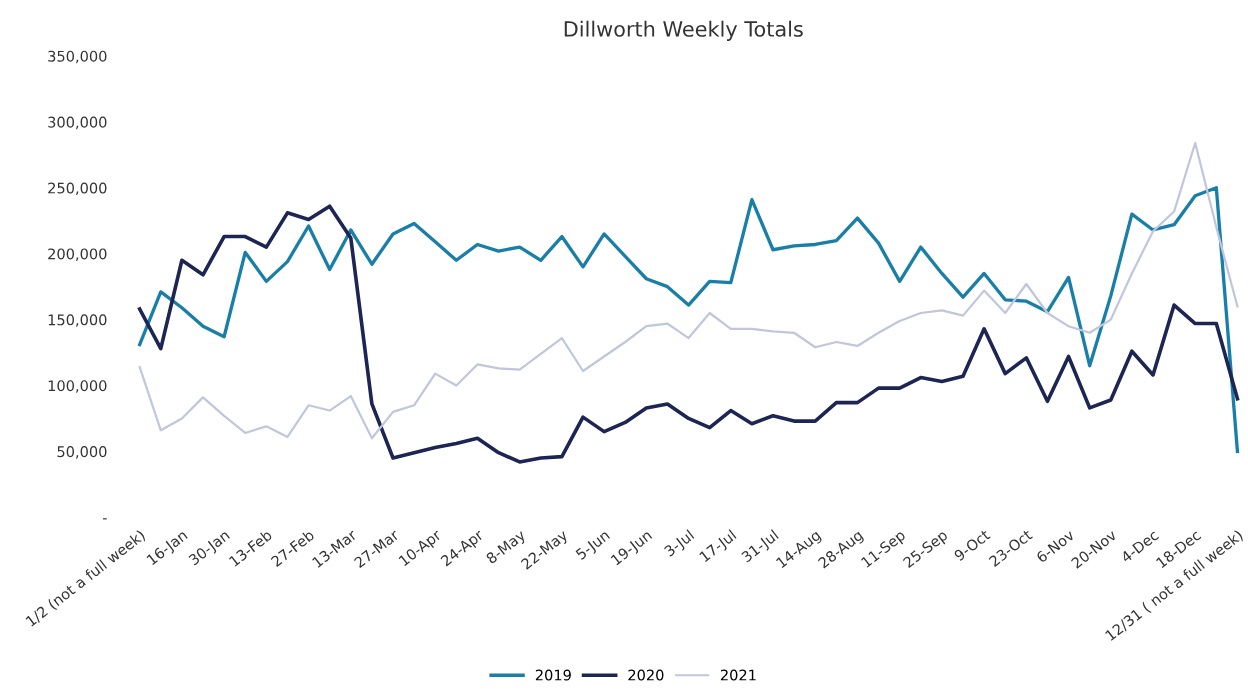  Describe the element at coordinates (82, 452) in the screenshot. I see `y-tick-label: 50,000` at that location.